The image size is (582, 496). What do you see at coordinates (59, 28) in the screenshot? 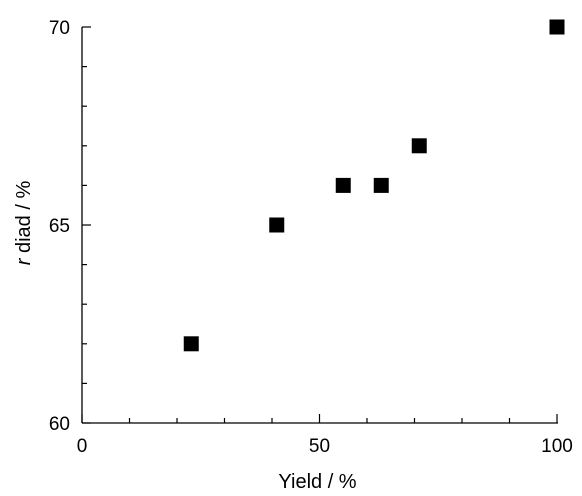
I see `y-tick-label: 70` at bounding box center [59, 28].